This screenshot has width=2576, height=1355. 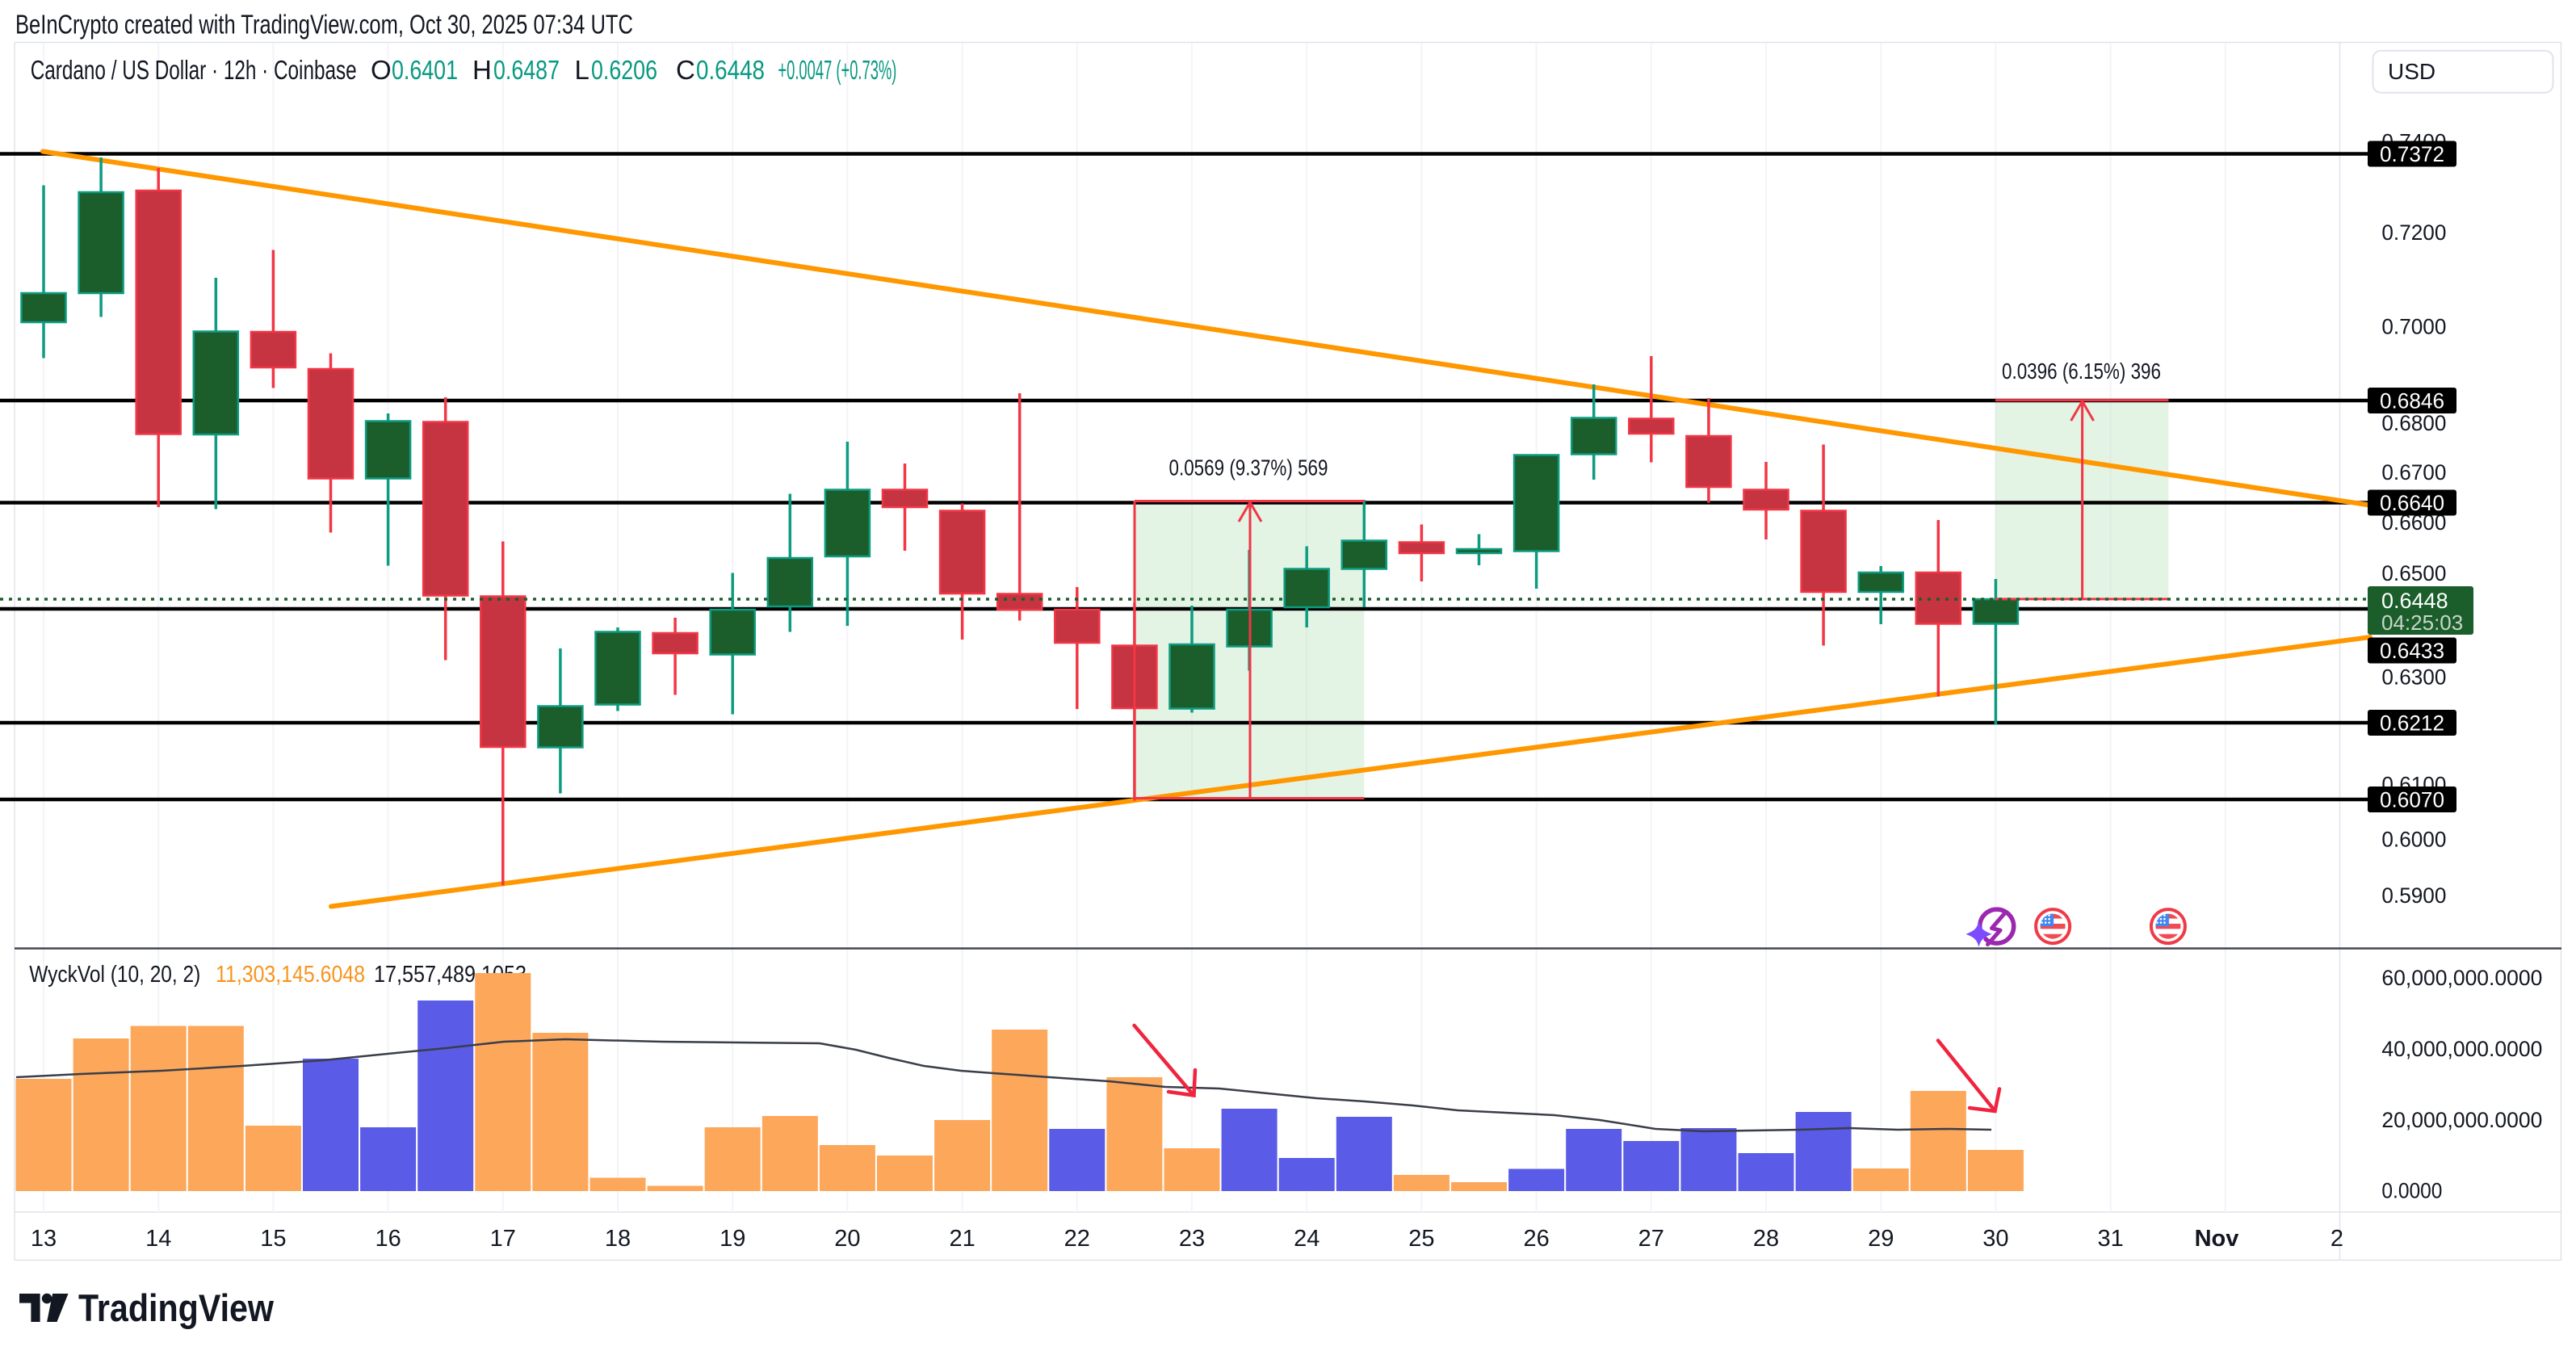 I want to click on svg-text: 21, so click(x=962, y=1239).